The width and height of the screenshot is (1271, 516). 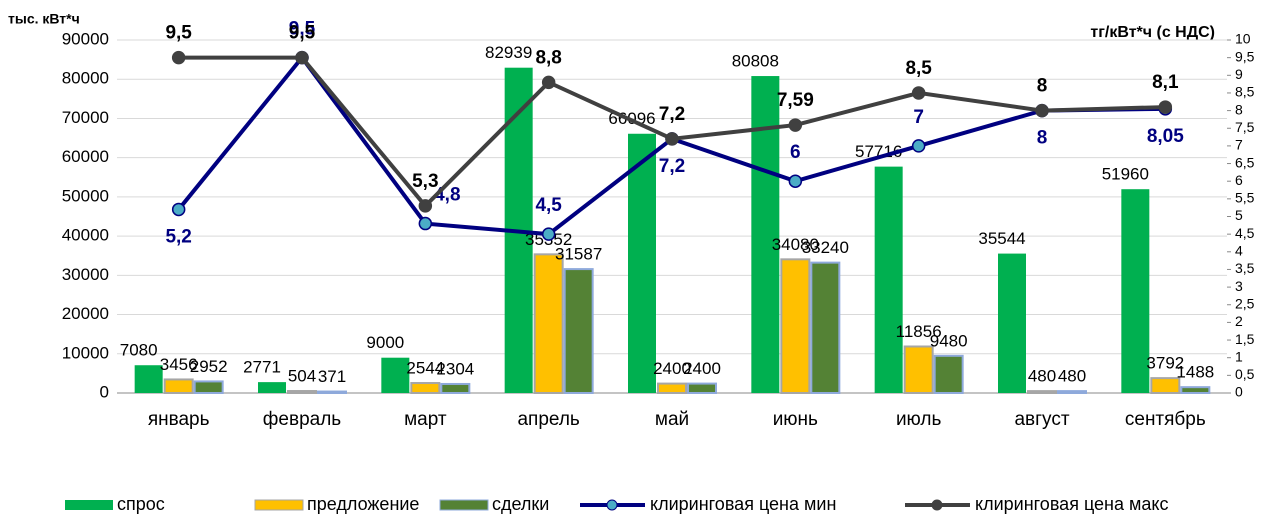 What do you see at coordinates (743, 504) in the screenshot?
I see `legend-label: клиринговая цена мин` at bounding box center [743, 504].